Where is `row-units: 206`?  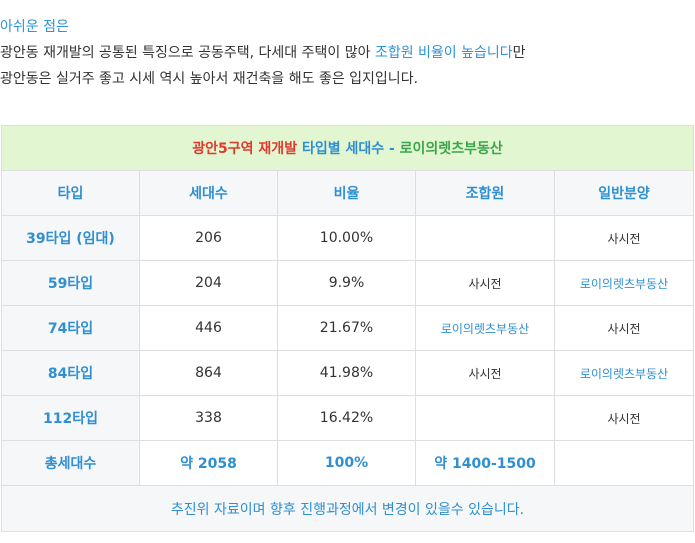 row-units: 206 is located at coordinates (208, 238).